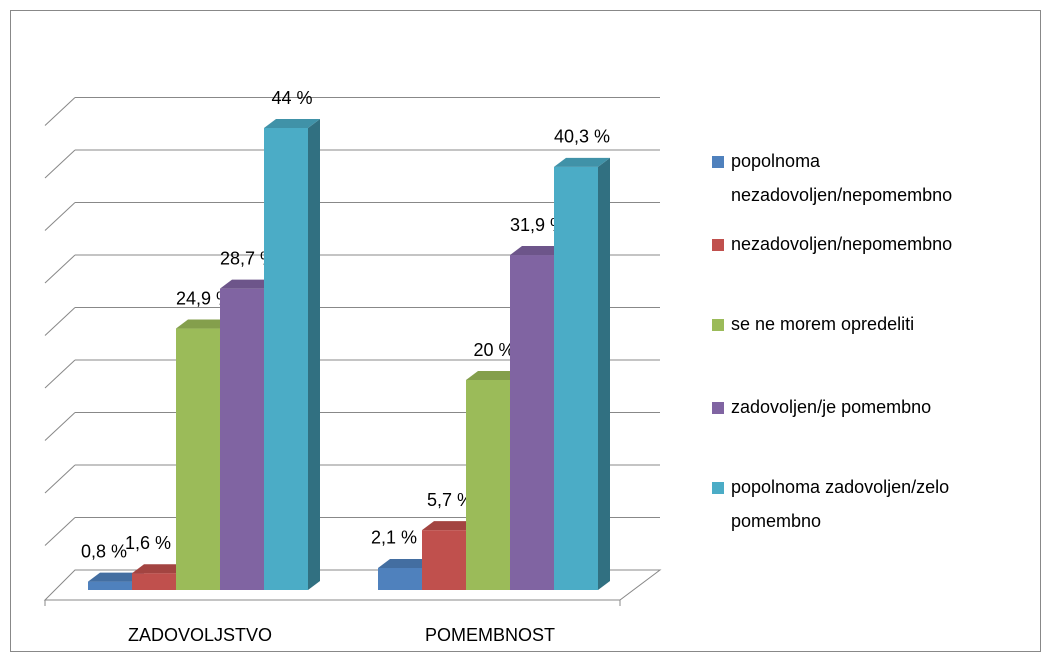 The height and width of the screenshot is (667, 1051). Describe the element at coordinates (822, 324) in the screenshot. I see `legend-label: se ne morem opredeliti` at that location.